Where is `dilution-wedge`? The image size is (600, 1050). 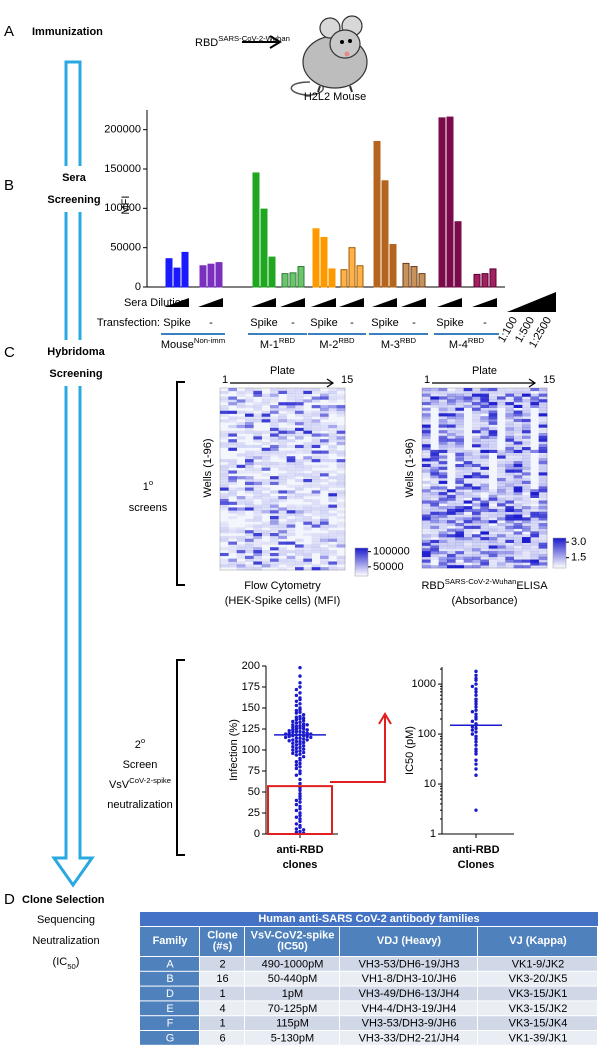 dilution-wedge is located at coordinates (176, 302).